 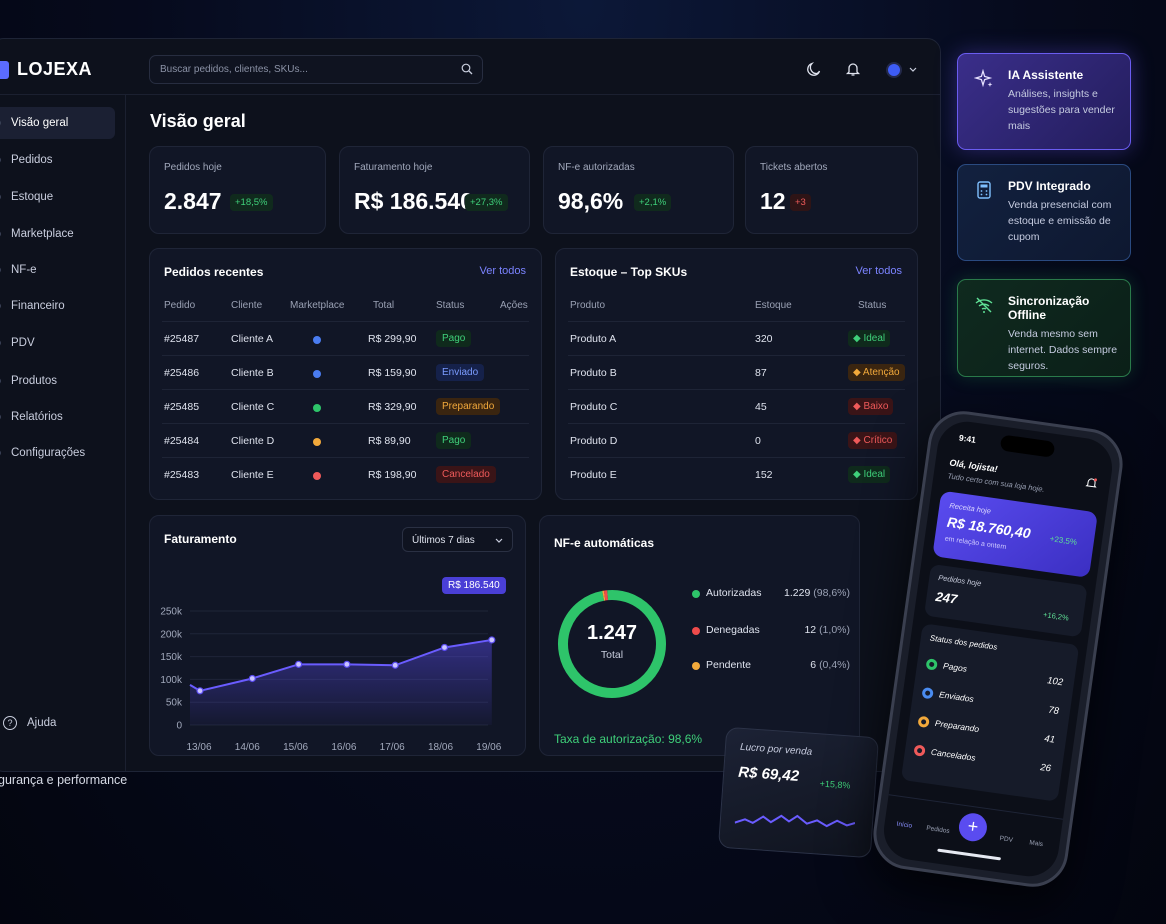 What do you see at coordinates (853, 69) in the screenshot?
I see `bell-icon` at bounding box center [853, 69].